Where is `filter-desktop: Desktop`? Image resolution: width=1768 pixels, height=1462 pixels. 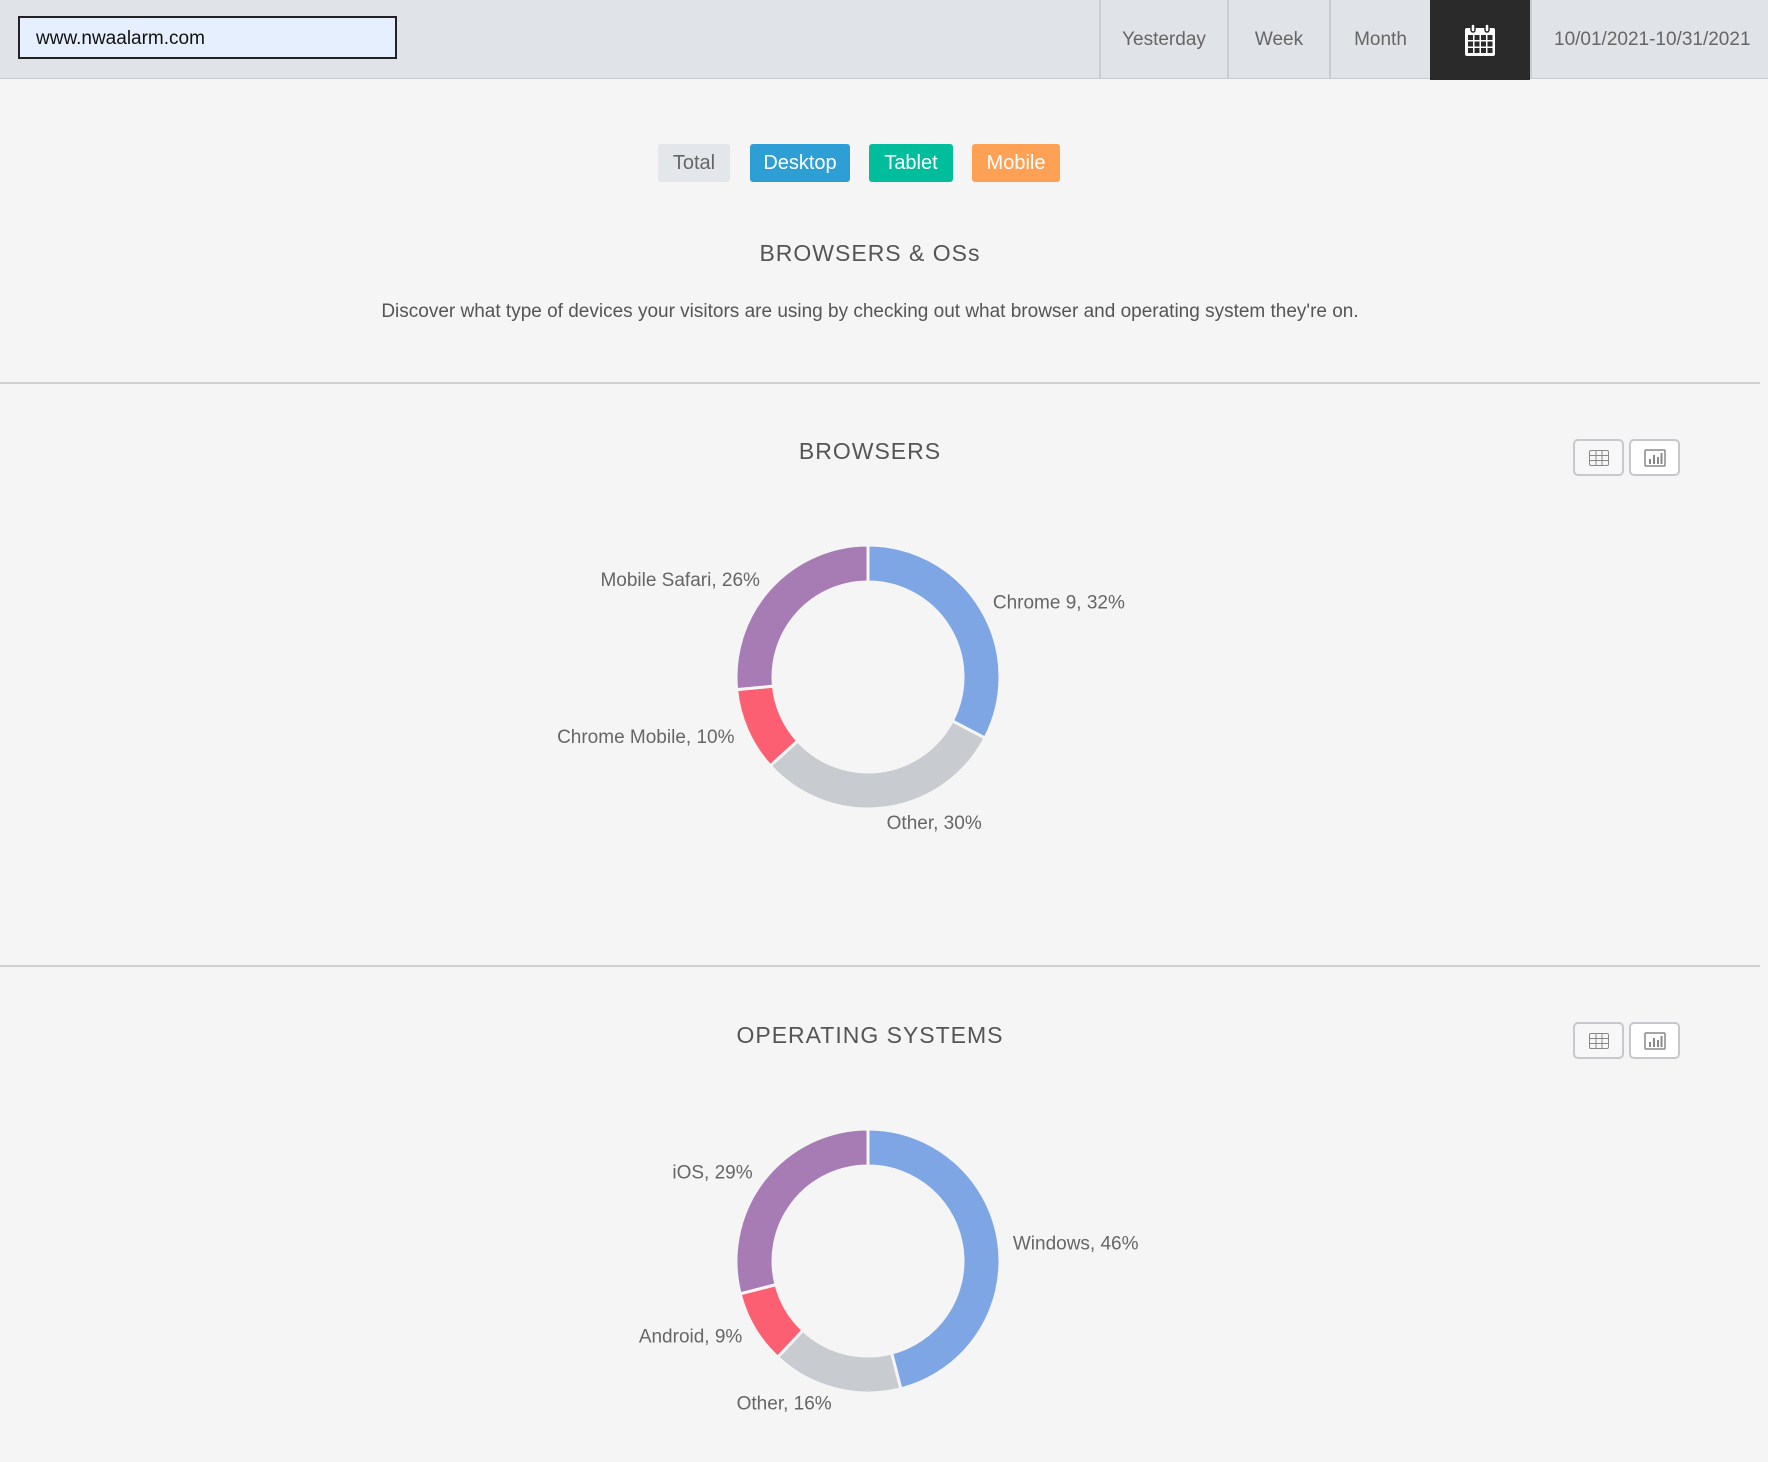
filter-desktop: Desktop is located at coordinates (800, 163).